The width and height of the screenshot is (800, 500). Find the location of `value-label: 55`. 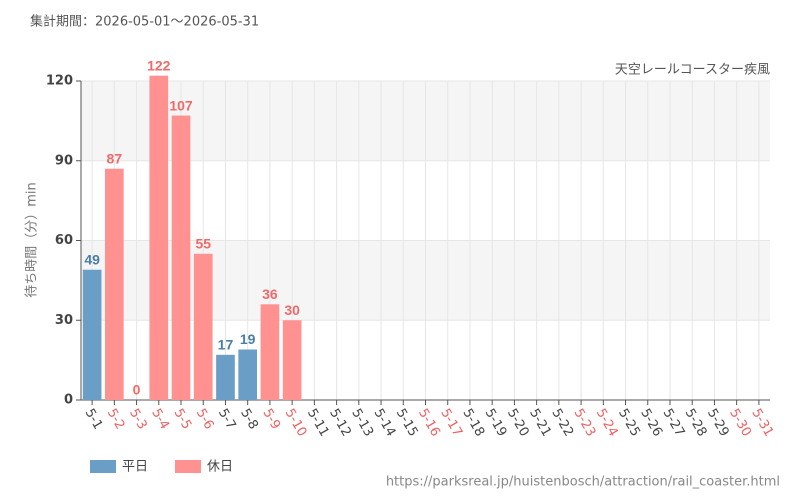

value-label: 55 is located at coordinates (203, 243).